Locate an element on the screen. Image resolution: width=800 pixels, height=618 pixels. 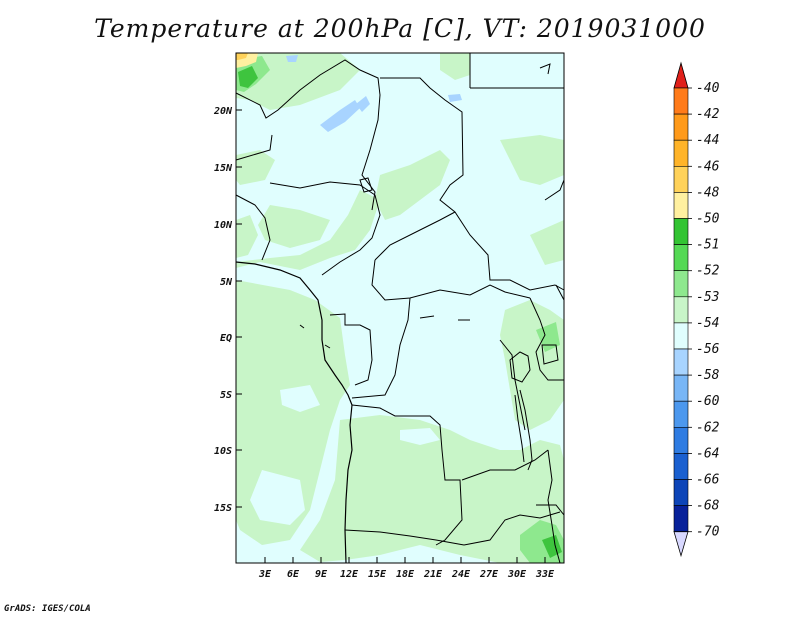
lat-tick-label: 20N is located at coordinates (223, 111).